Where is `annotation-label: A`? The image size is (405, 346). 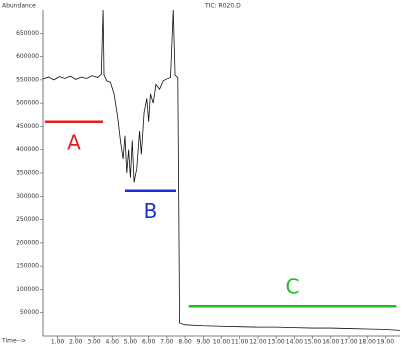 annotation-label: A is located at coordinates (74, 142).